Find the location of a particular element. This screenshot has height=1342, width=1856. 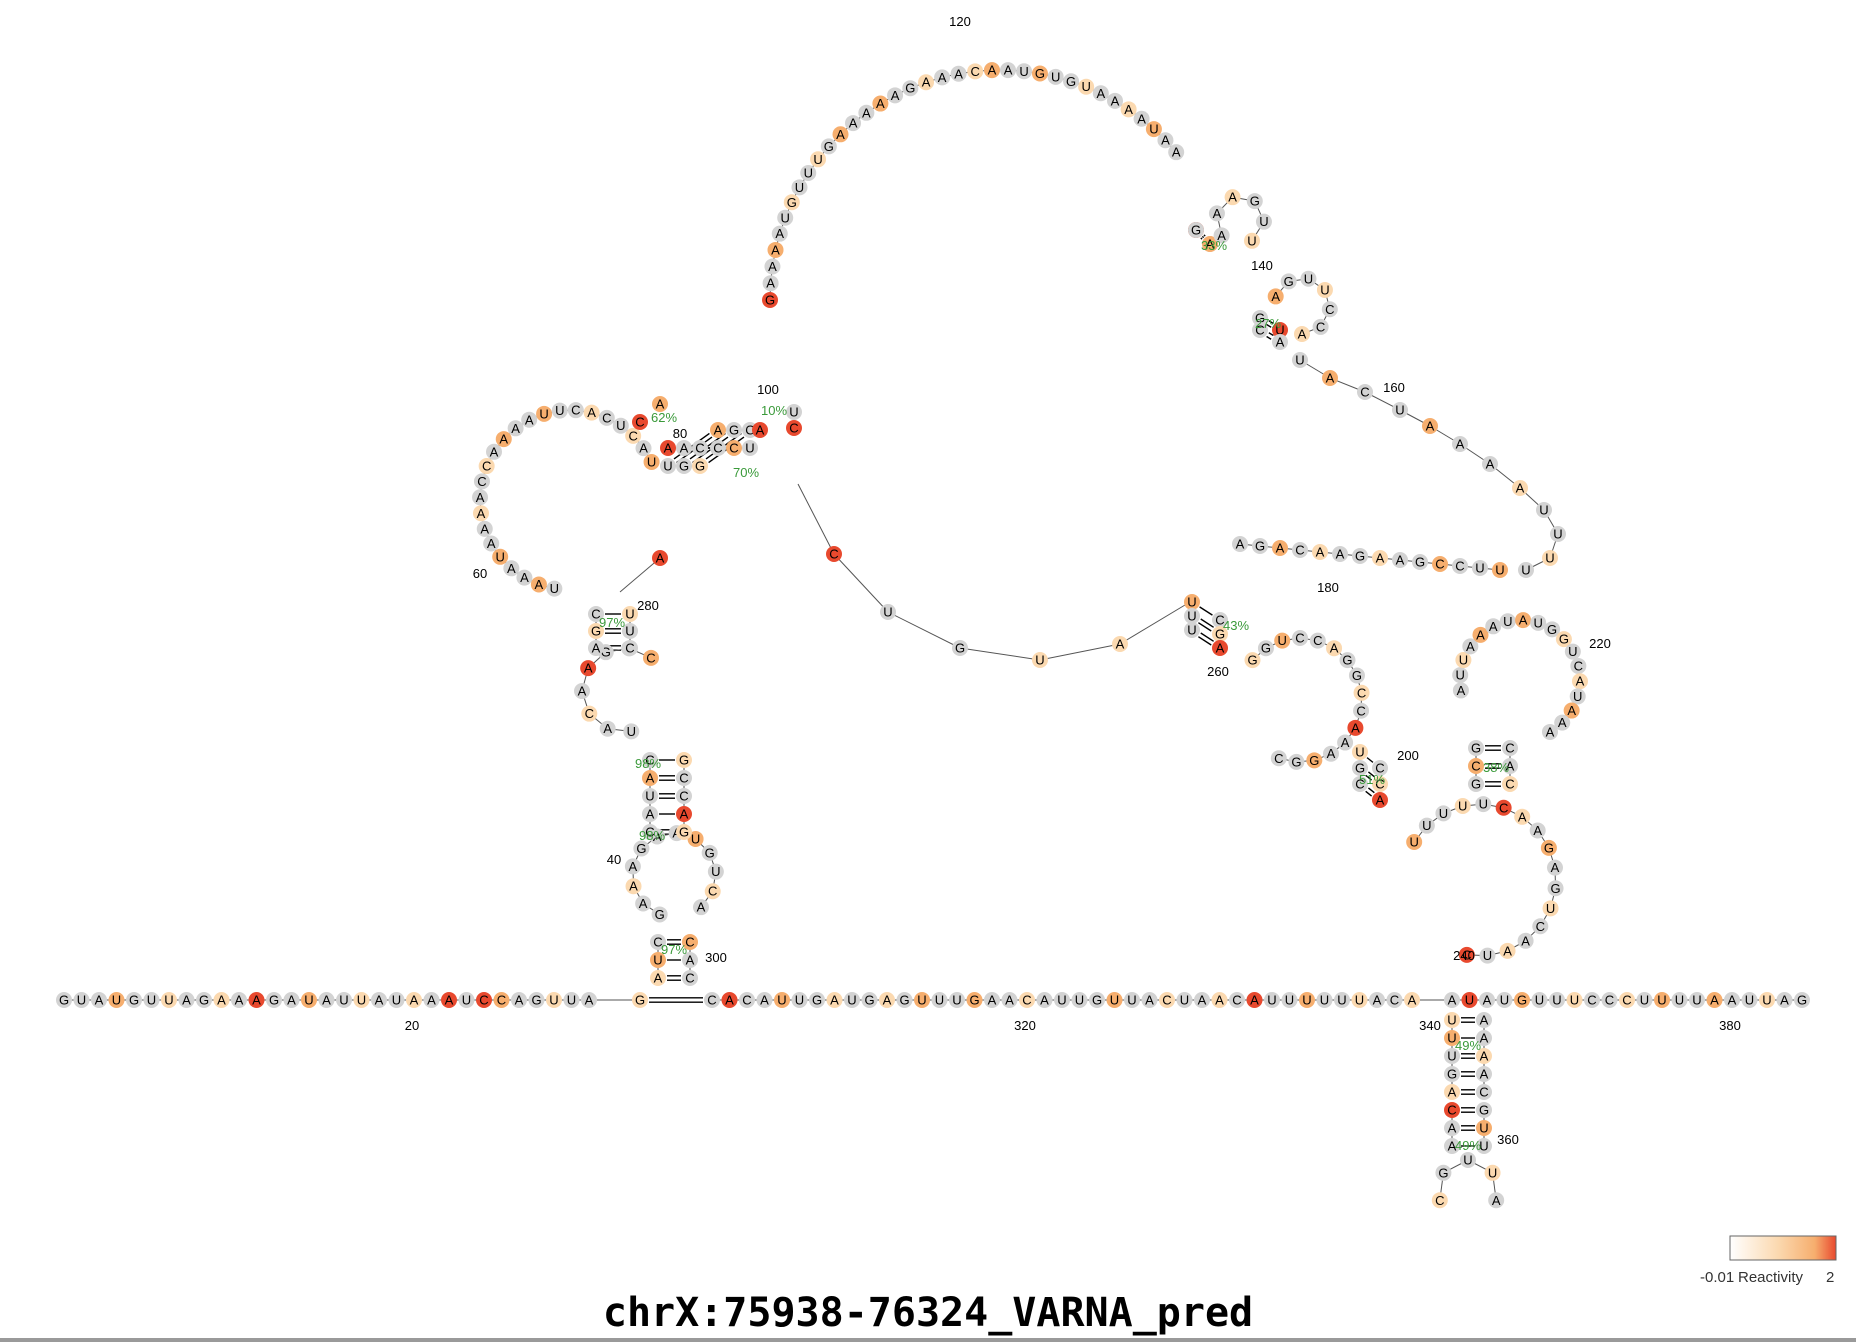

position-label: 140 is located at coordinates (1262, 265).